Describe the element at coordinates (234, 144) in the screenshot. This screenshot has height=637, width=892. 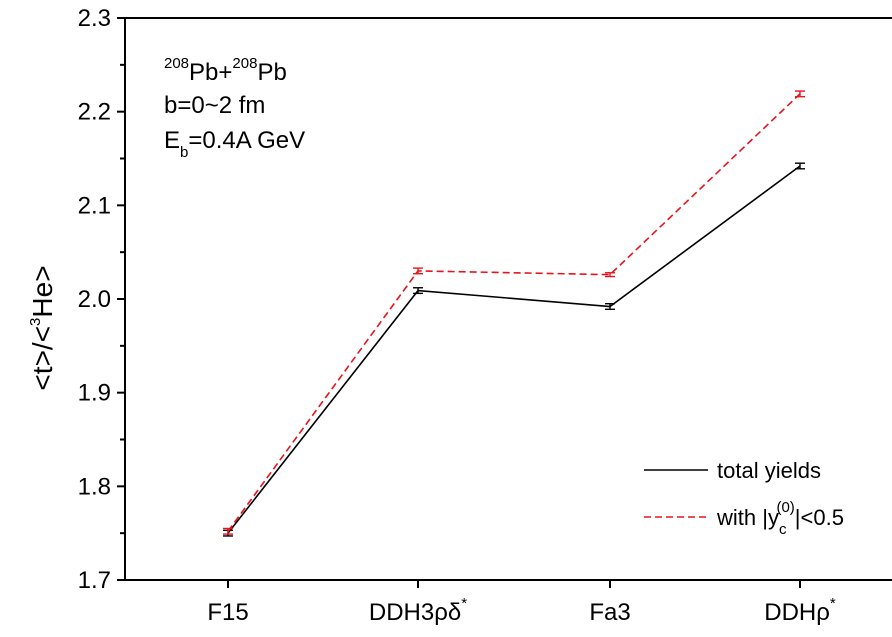
I see `annotation-energy: Eb=0.4A GeV` at that location.